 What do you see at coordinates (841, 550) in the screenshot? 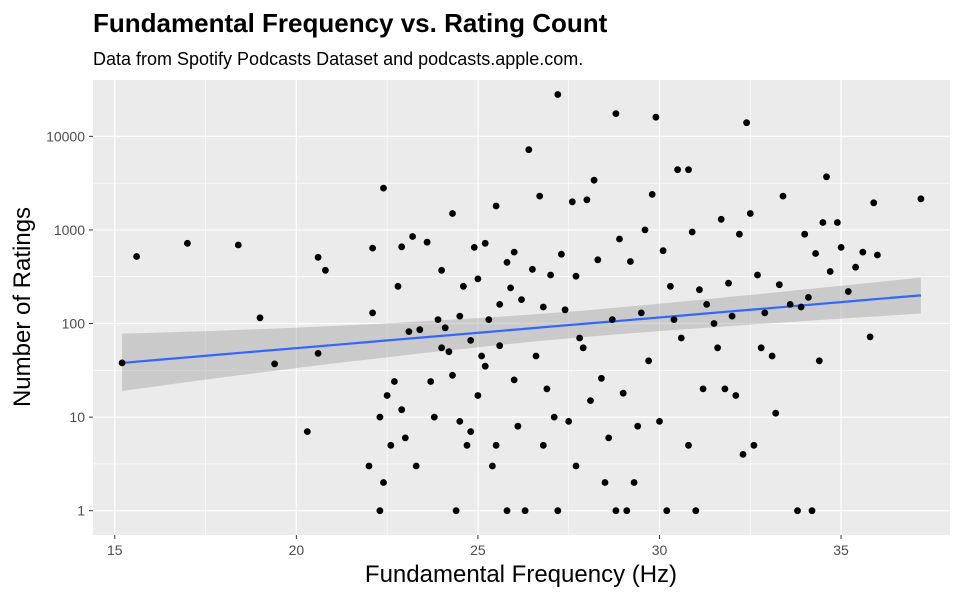
I see `x-tick-label: 35` at bounding box center [841, 550].